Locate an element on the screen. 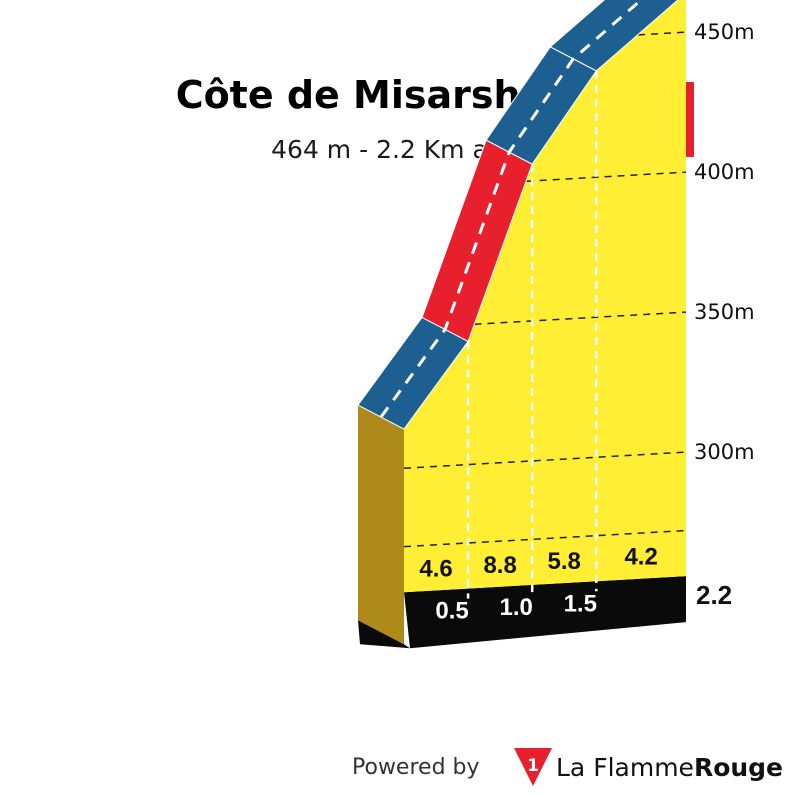  powered-by-text: Powered by is located at coordinates (416, 767).